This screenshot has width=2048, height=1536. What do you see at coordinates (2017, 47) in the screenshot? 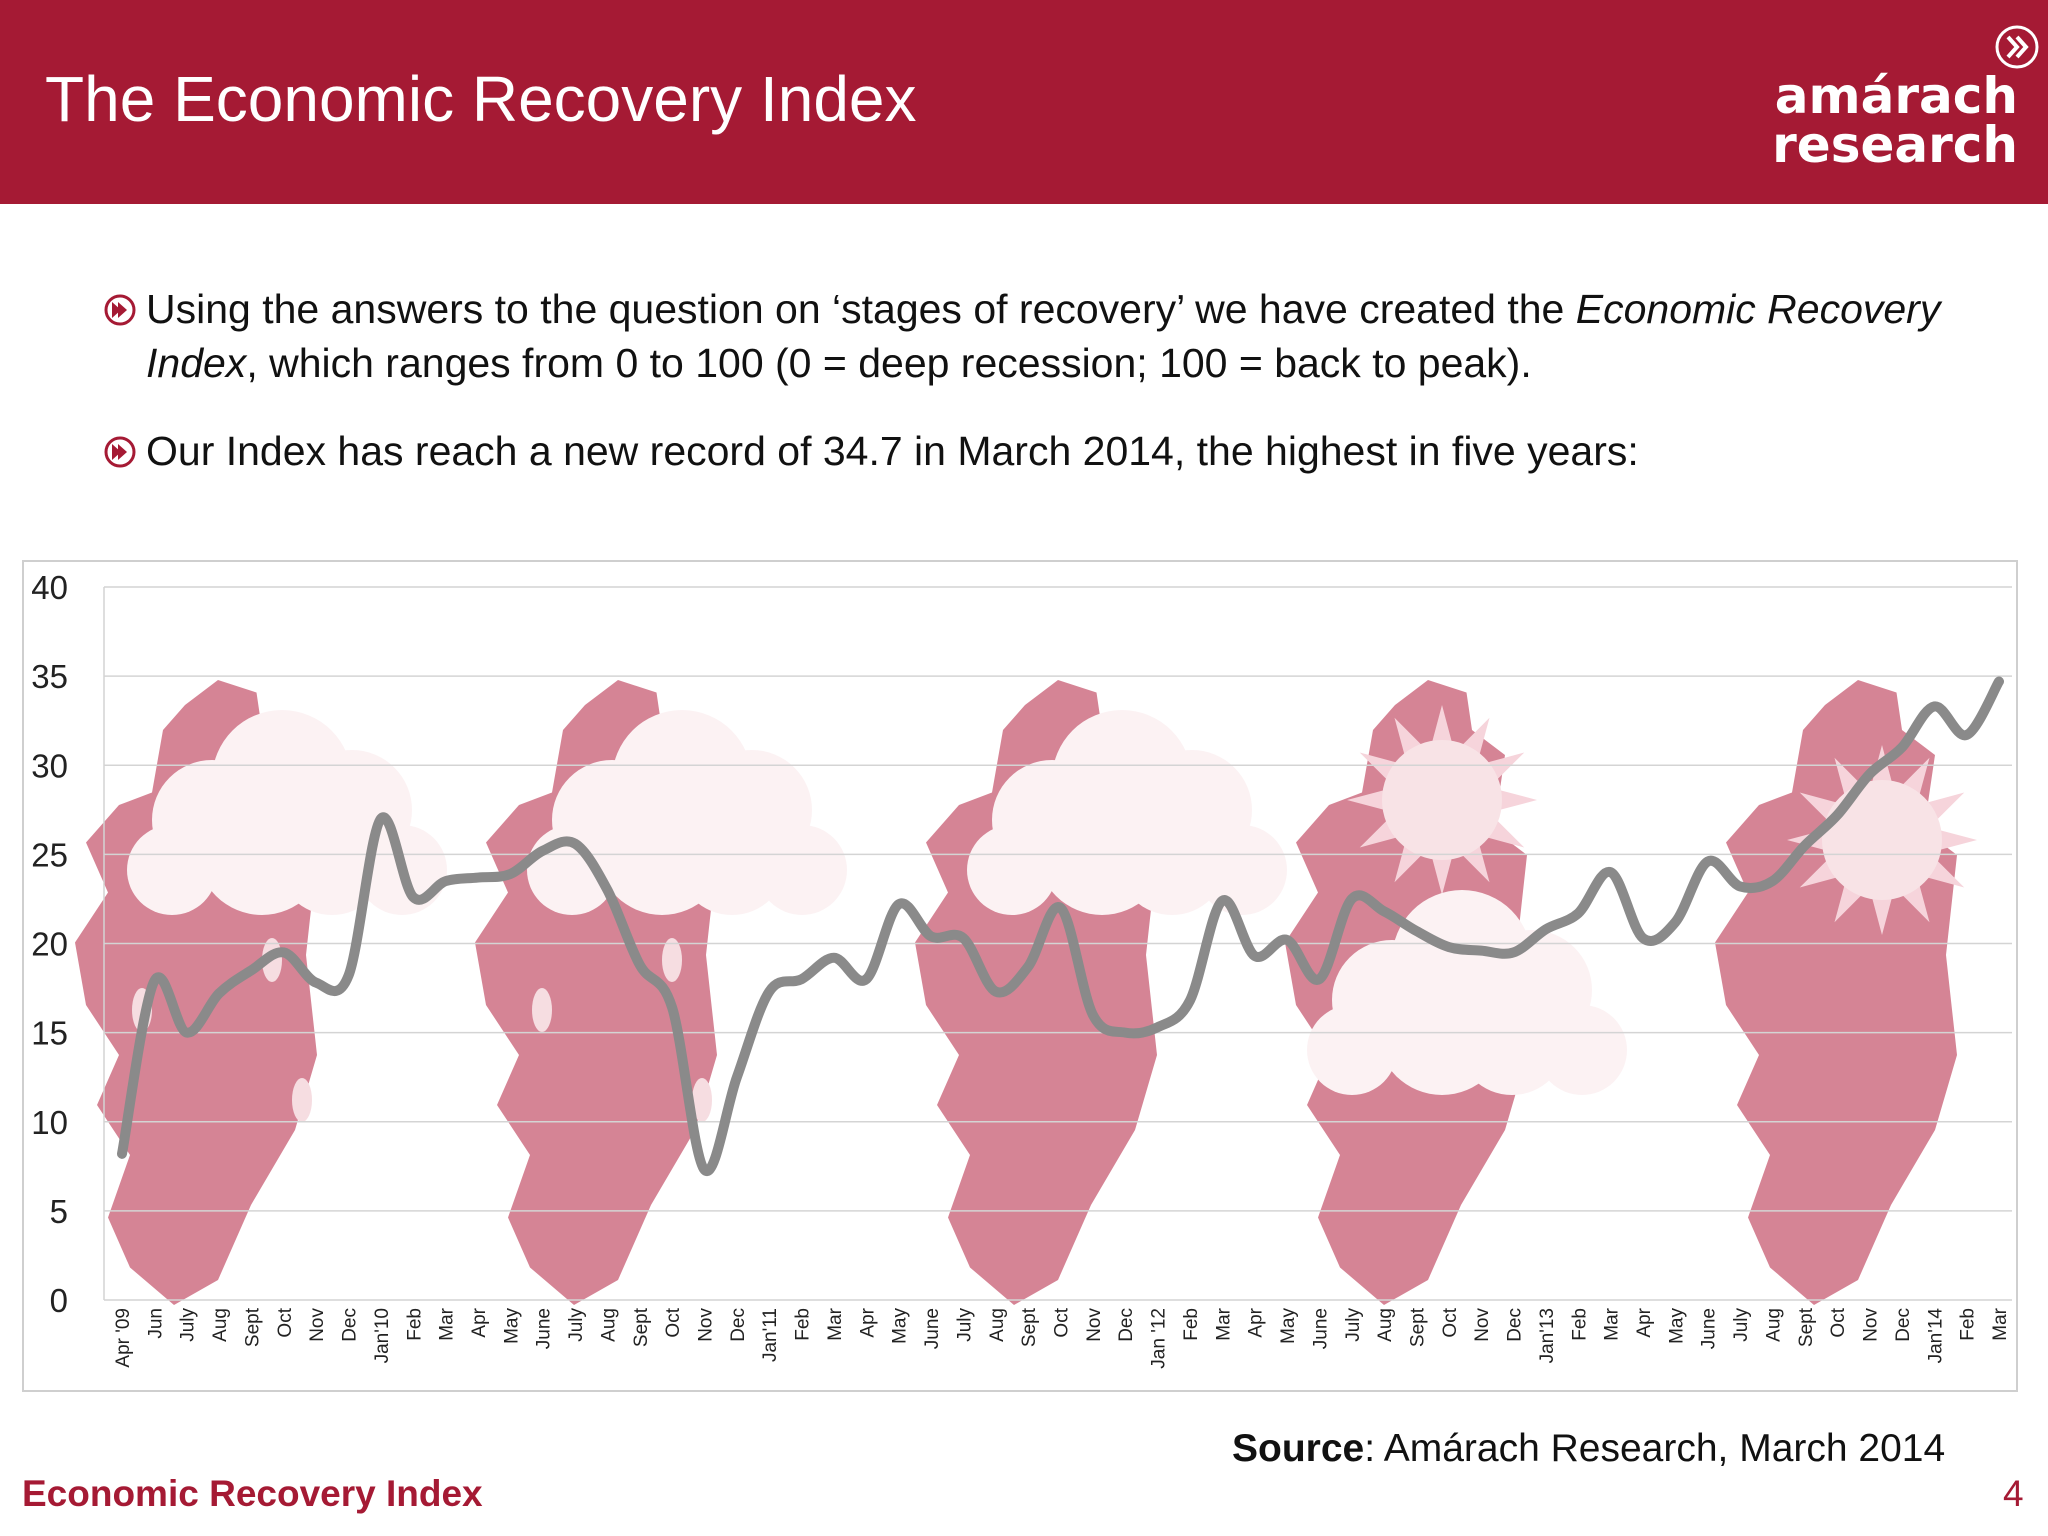
I see `double-chevron-circle-icon` at bounding box center [2017, 47].